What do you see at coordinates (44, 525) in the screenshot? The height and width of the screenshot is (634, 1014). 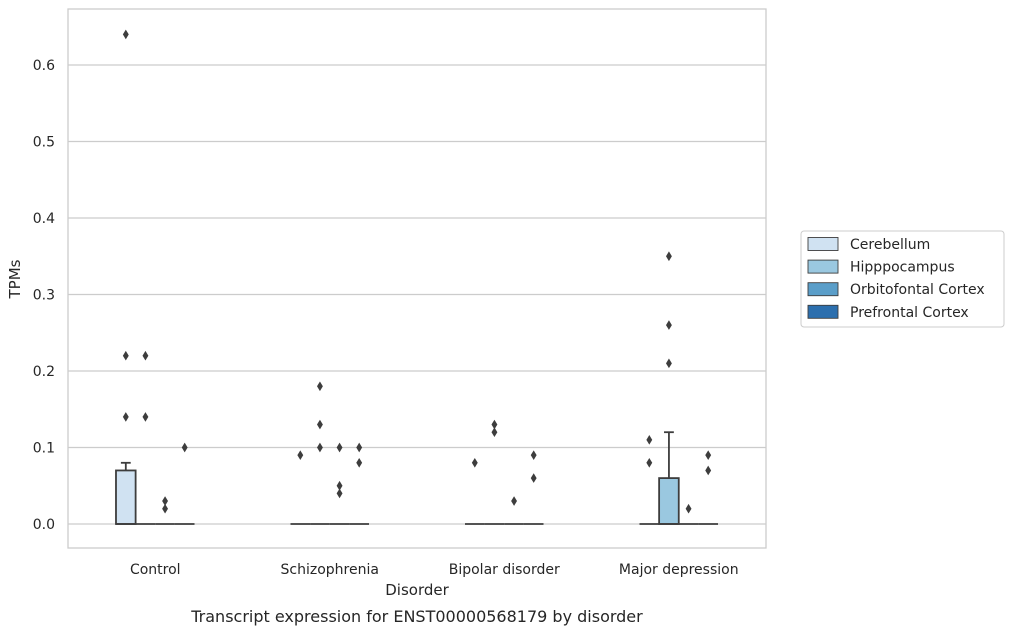 I see `y-tick-label: 0.0` at bounding box center [44, 525].